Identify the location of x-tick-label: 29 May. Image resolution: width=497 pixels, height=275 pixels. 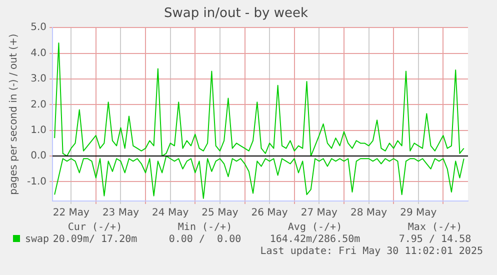
(418, 213).